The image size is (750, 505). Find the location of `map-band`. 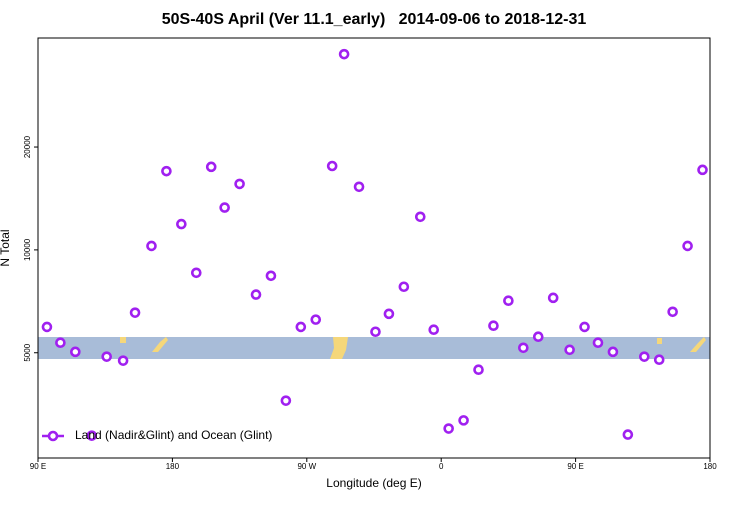

map-band is located at coordinates (374, 348).